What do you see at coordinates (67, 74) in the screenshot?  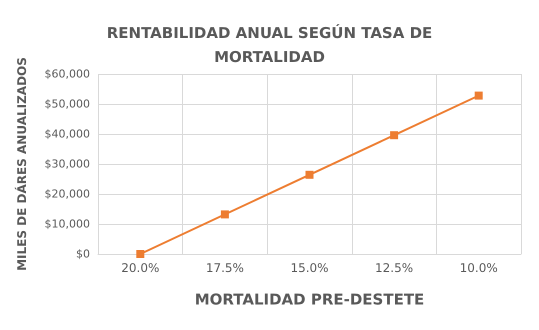 I see `y-tick-label: $60,000` at bounding box center [67, 74].